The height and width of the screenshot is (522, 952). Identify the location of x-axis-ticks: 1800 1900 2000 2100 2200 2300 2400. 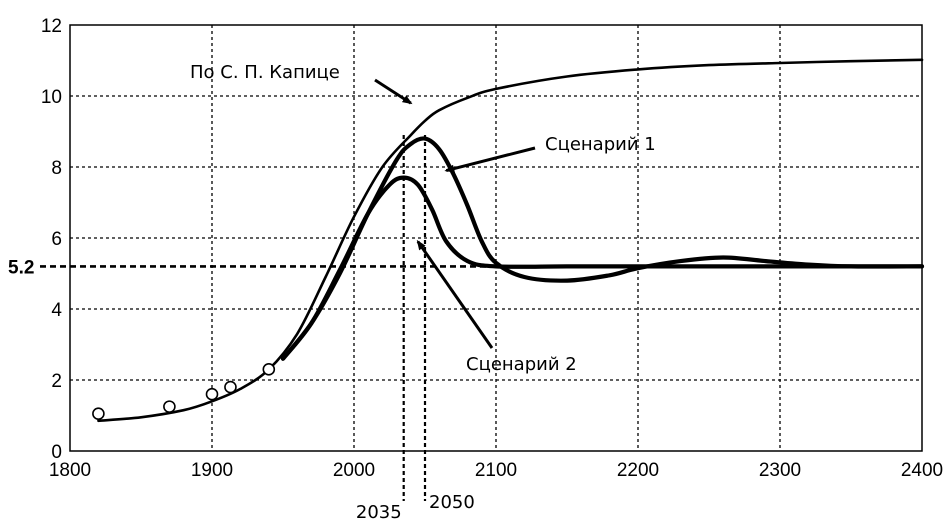
(496, 470).